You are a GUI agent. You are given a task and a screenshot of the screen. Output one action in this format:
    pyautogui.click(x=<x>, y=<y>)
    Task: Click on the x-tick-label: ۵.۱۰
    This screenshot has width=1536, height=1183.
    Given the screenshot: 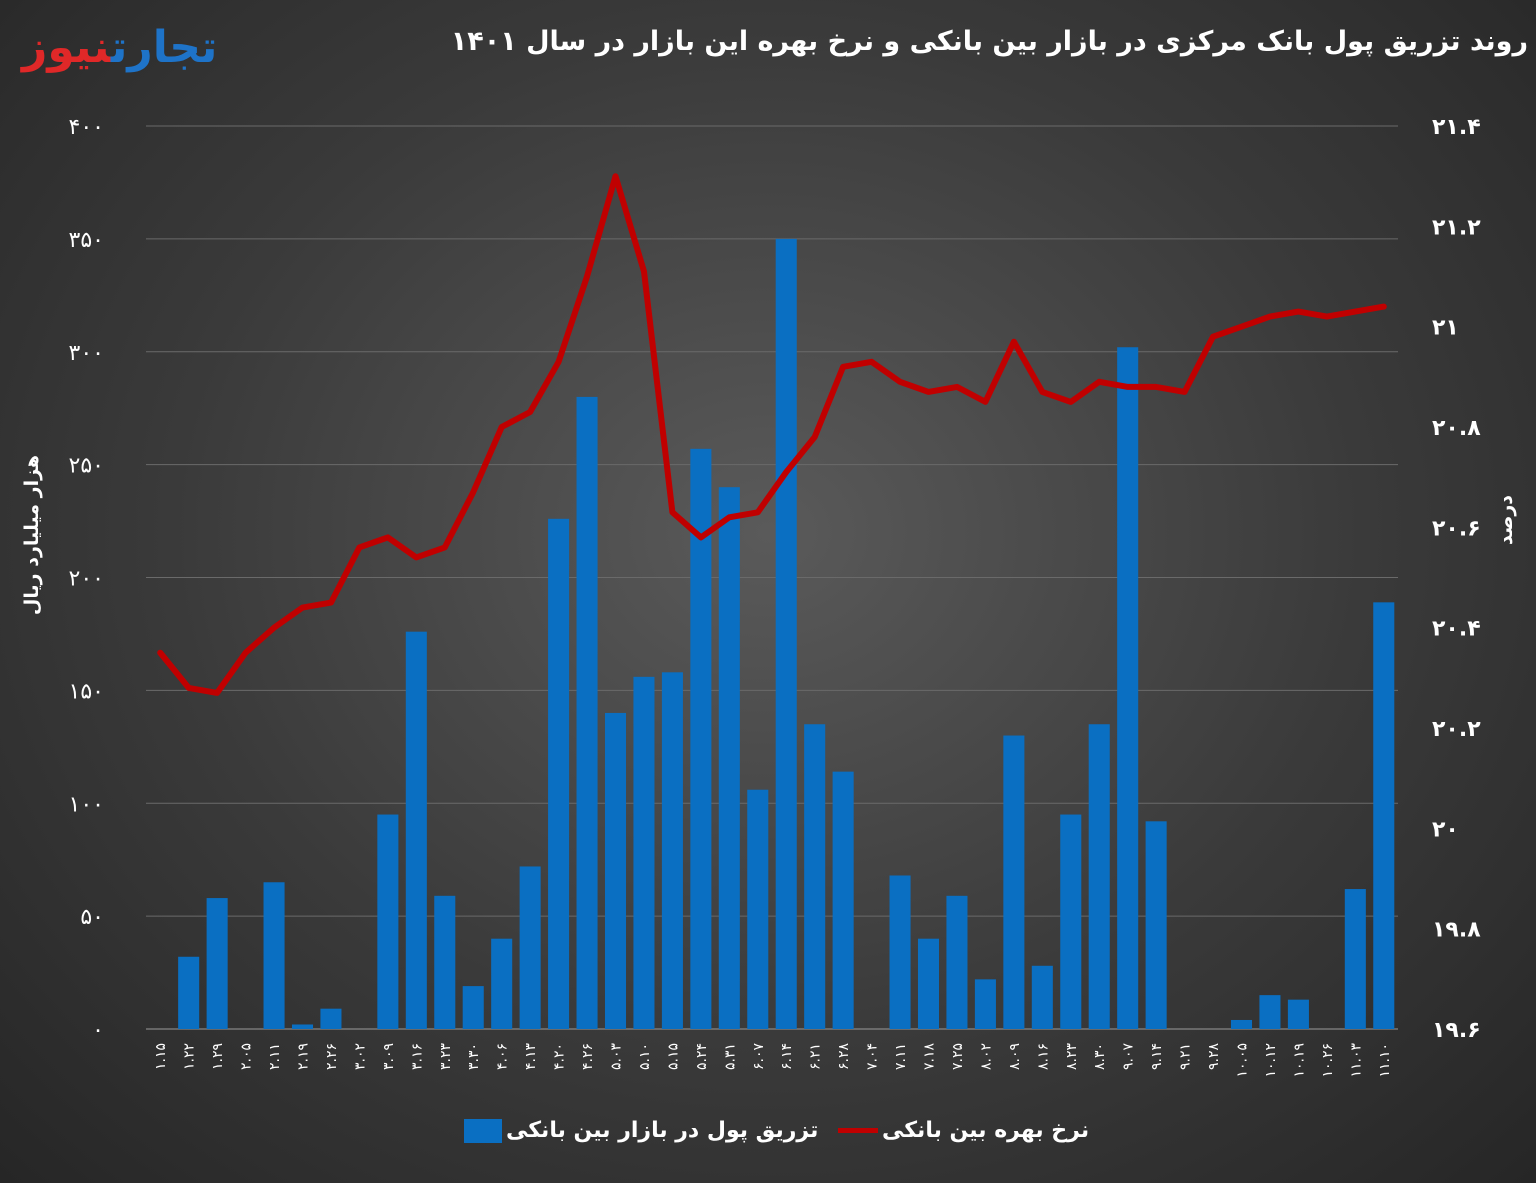 What is the action you would take?
    pyautogui.click(x=645, y=1056)
    